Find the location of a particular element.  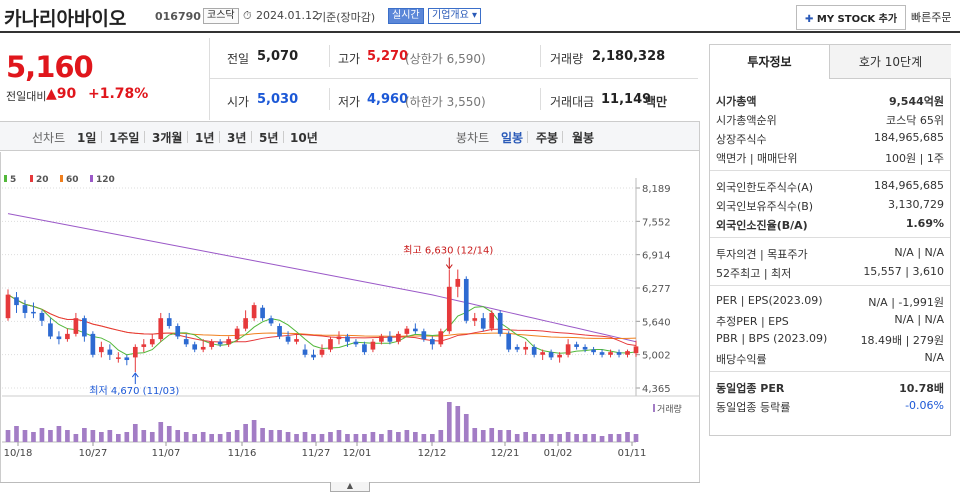

invest-row: 배당수익률 N/A is located at coordinates (830, 359).